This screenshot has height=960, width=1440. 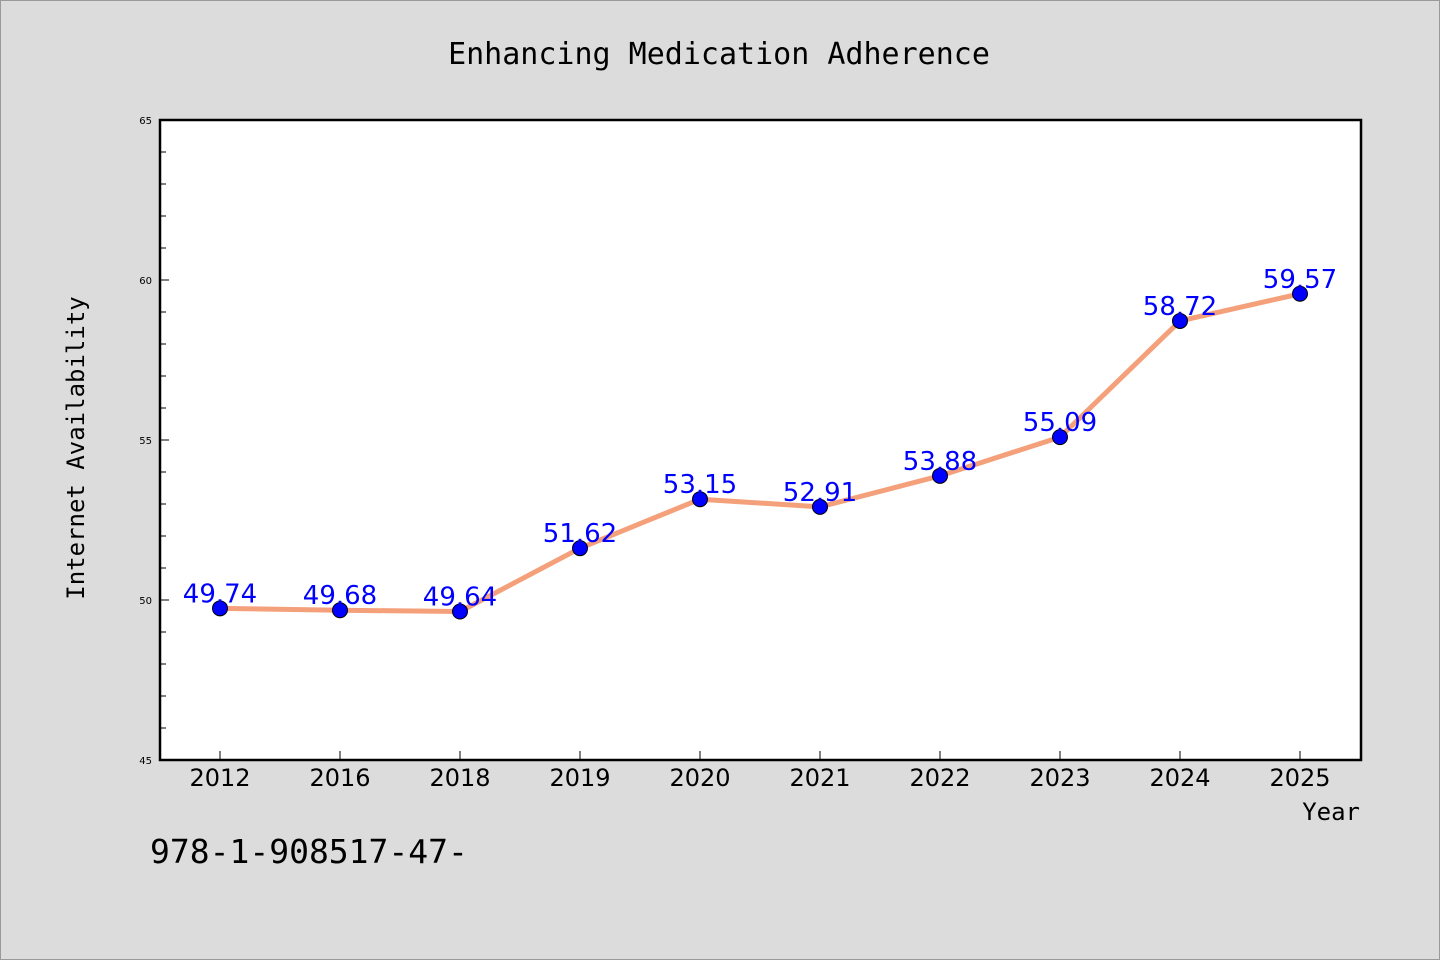 What do you see at coordinates (340, 596) in the screenshot?
I see `data-label: 49.68` at bounding box center [340, 596].